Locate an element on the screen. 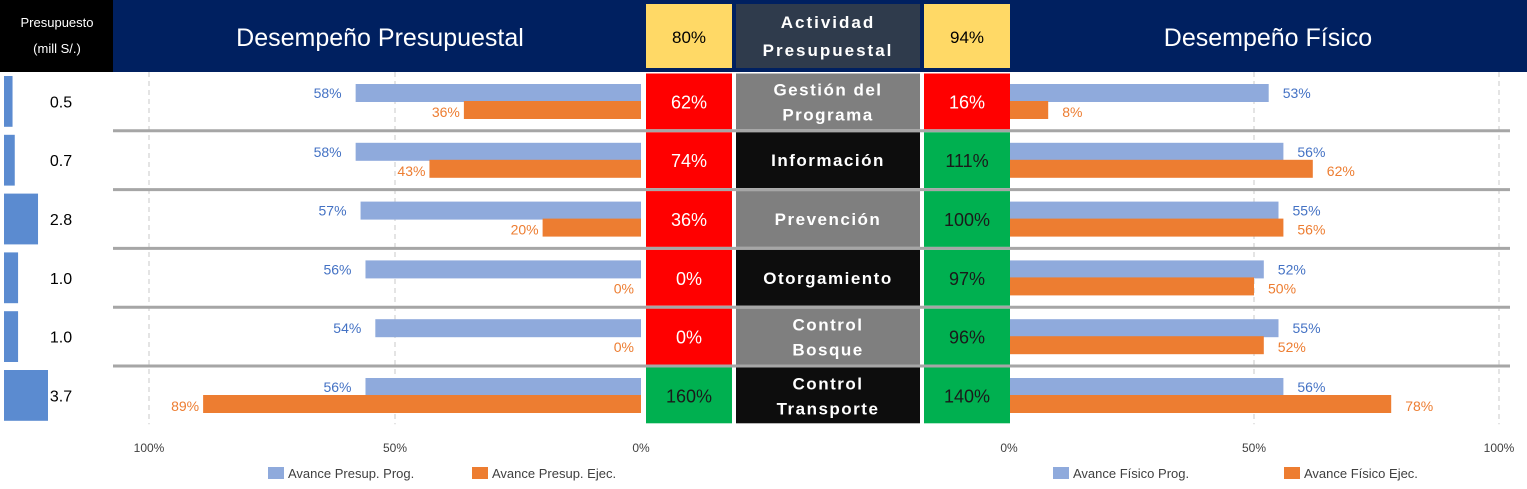  table-row: 0.7 58% 43% 56%62% 74% Información 111% is located at coordinates (757, 159).